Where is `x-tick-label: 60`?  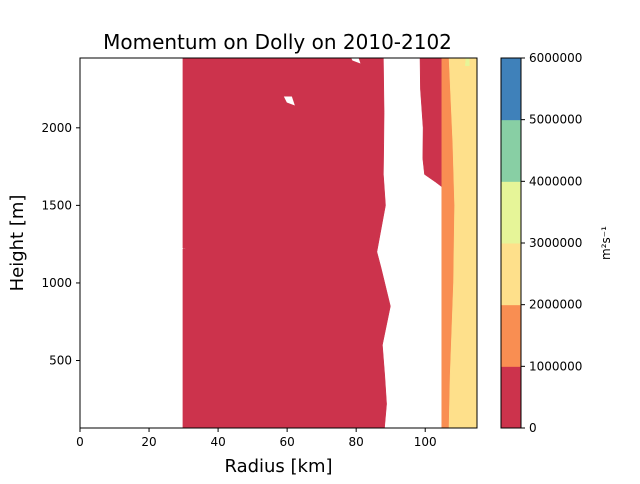
x-tick-label: 60 is located at coordinates (286, 442).